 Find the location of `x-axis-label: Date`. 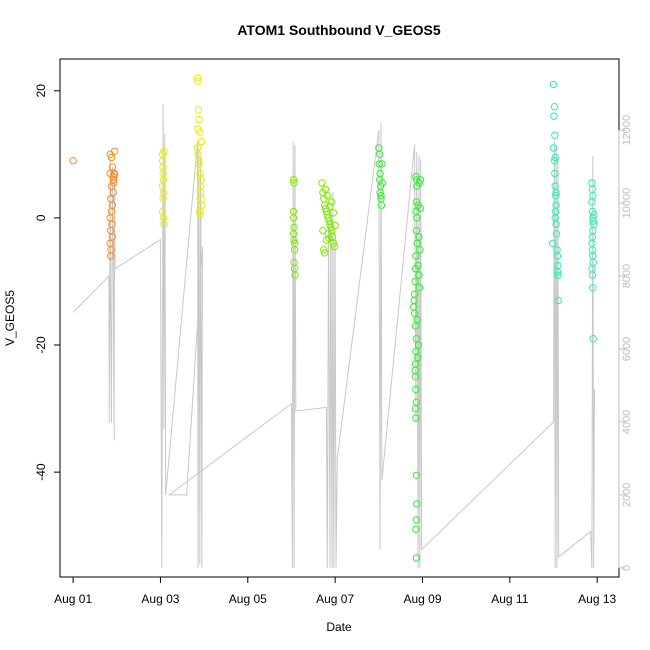

x-axis-label: Date is located at coordinates (339, 627).